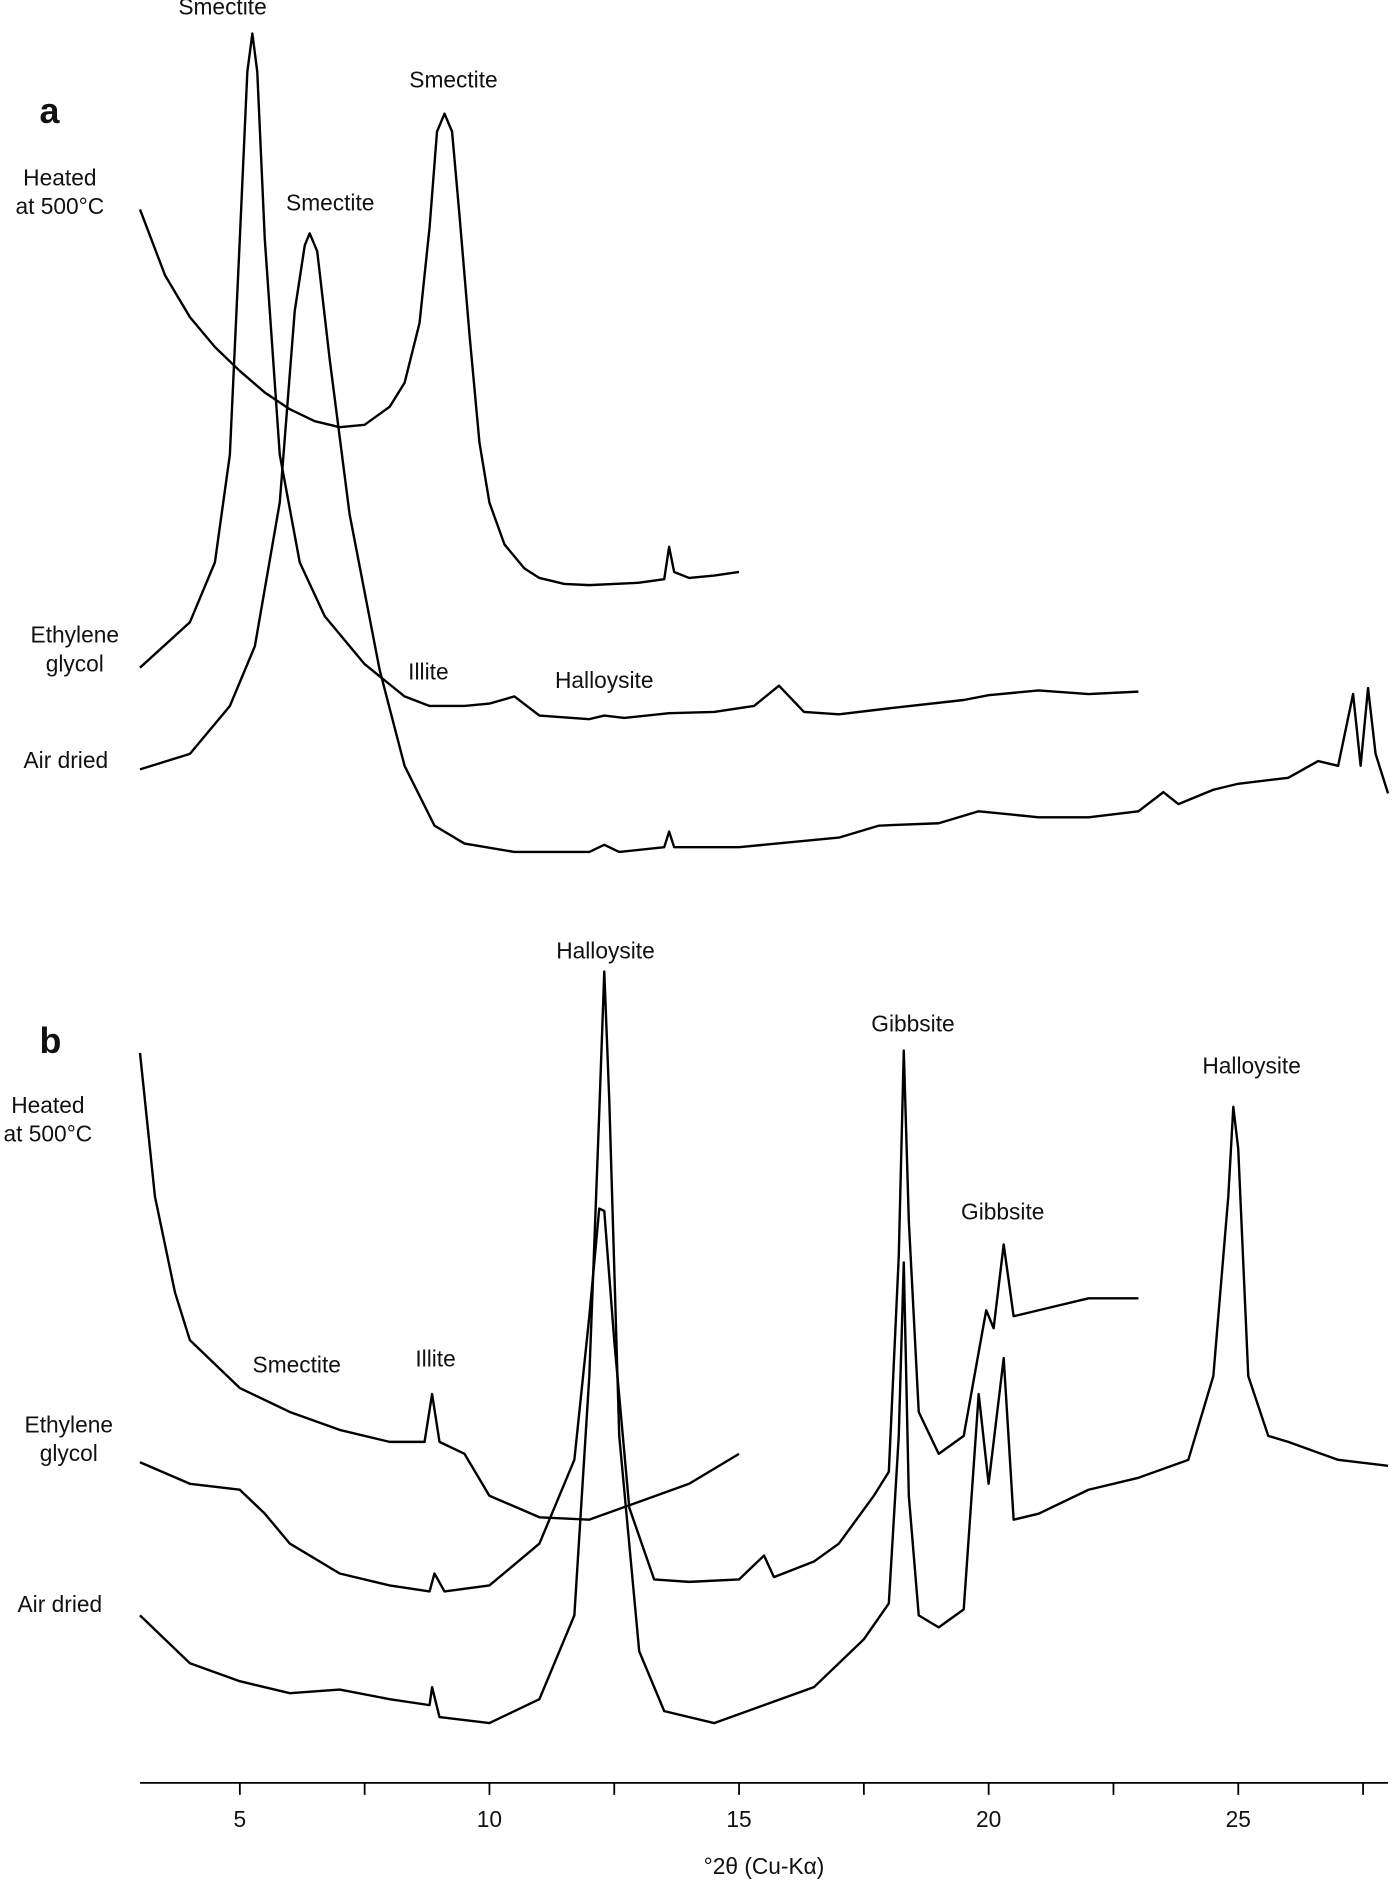 The width and height of the screenshot is (1400, 1888). Describe the element at coordinates (764, 1866) in the screenshot. I see `x-axis-label: °2θ (Cu-Kα)` at that location.